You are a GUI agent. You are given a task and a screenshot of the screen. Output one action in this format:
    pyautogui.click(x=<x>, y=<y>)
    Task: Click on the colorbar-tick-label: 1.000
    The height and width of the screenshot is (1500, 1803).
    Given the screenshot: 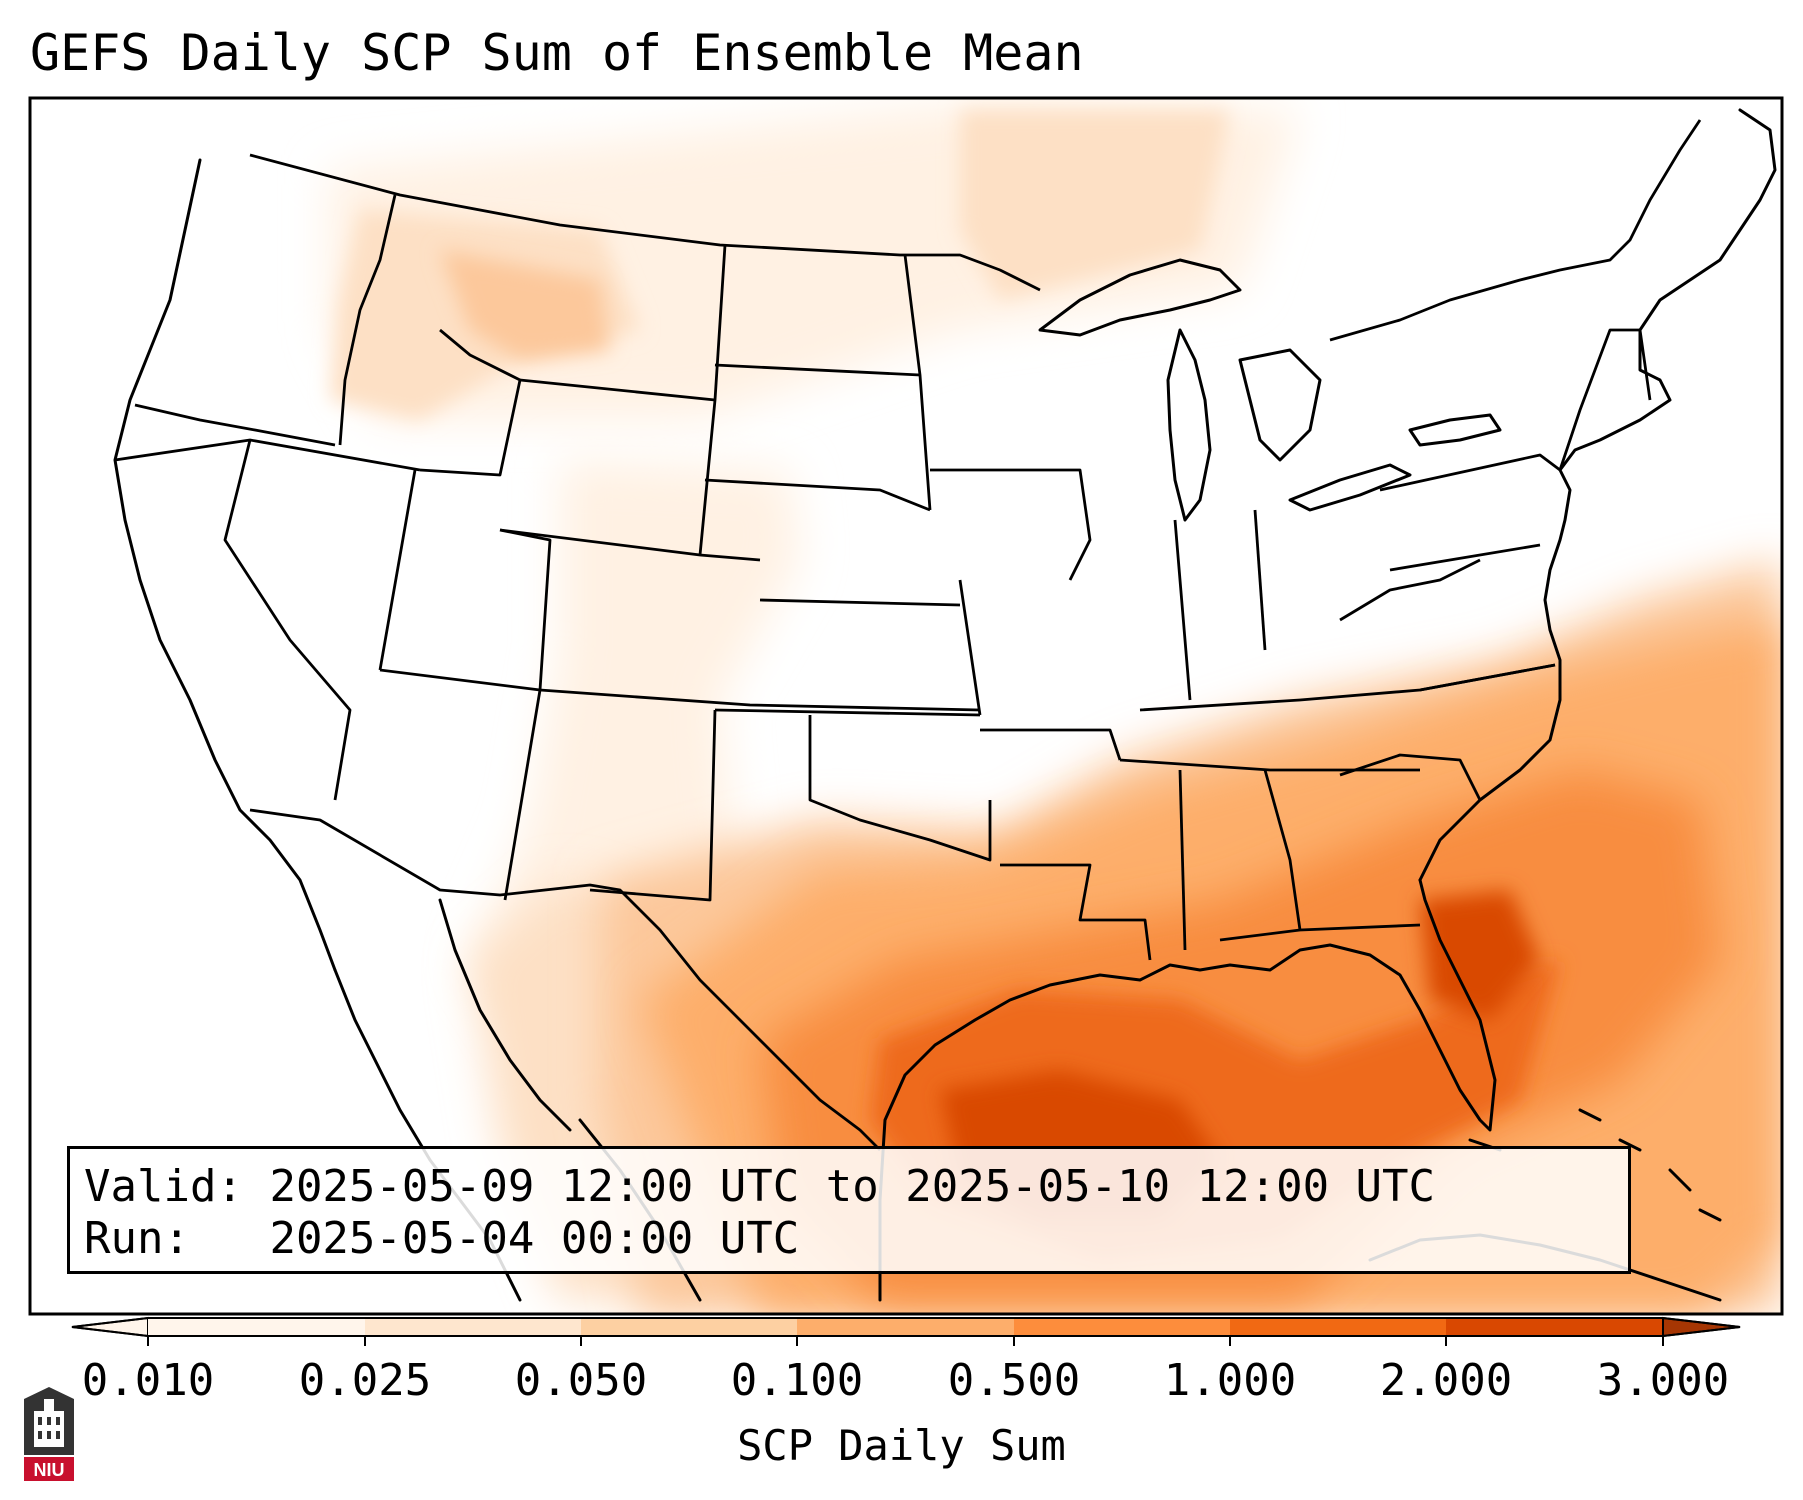 What is the action you would take?
    pyautogui.click(x=1230, y=1380)
    